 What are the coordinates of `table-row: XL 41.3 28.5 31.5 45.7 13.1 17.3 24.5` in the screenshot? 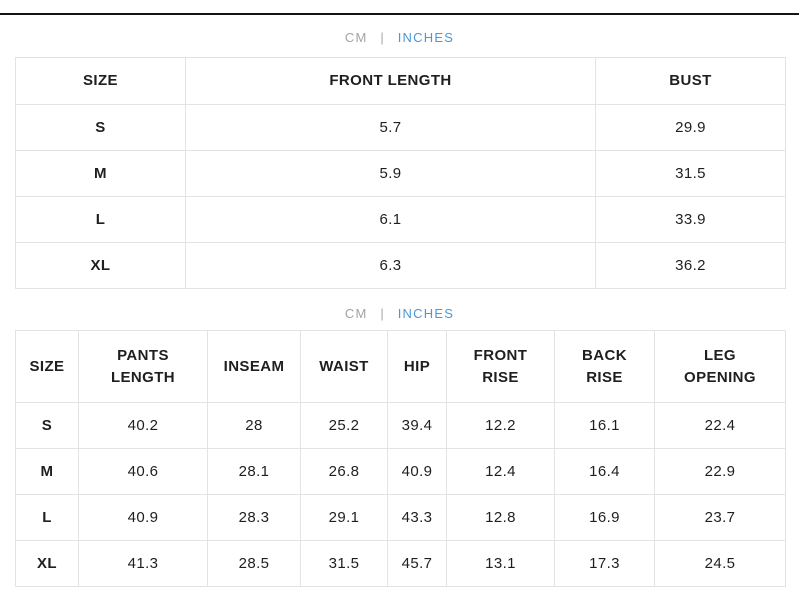 It's located at (400, 563).